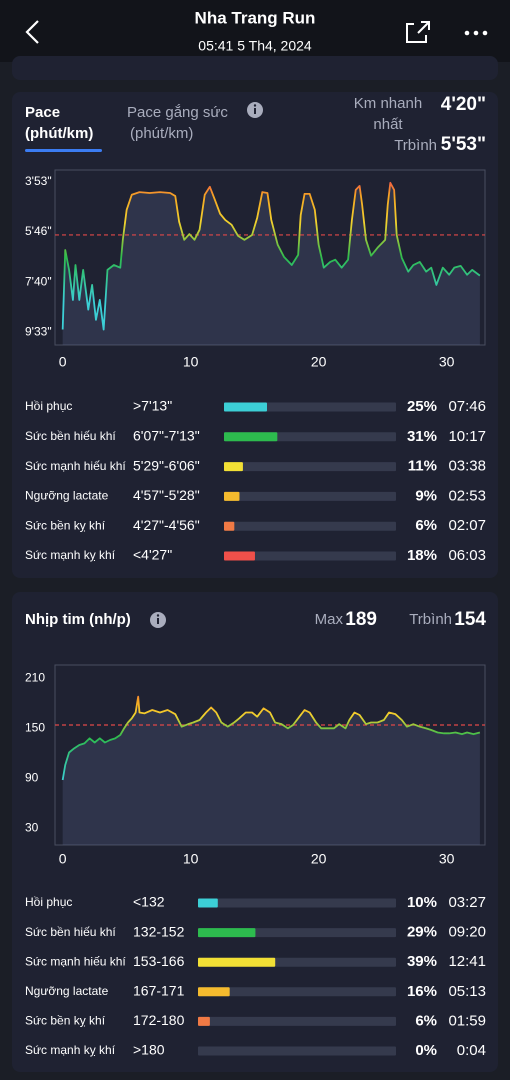 The image size is (510, 1080). I want to click on y-tick-label: 210, so click(35, 678).